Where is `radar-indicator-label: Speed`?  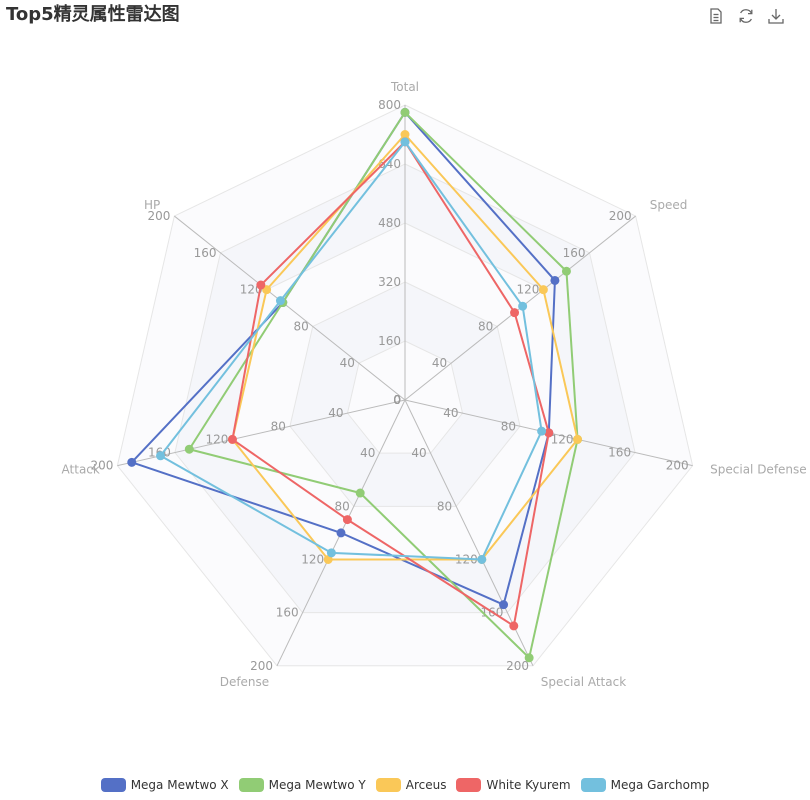 radar-indicator-label: Speed is located at coordinates (669, 205).